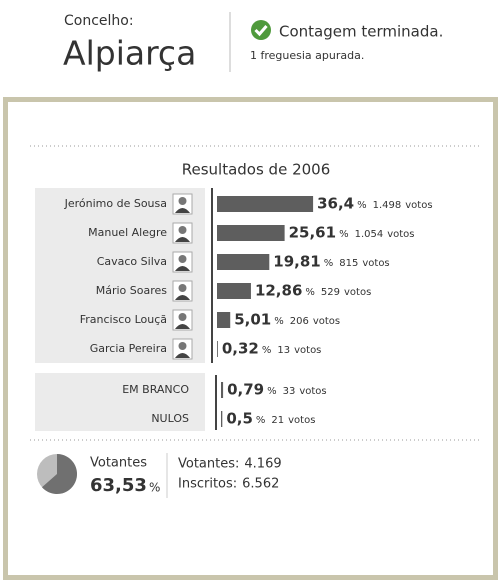  I want to click on votes: 1.498, so click(387, 205).